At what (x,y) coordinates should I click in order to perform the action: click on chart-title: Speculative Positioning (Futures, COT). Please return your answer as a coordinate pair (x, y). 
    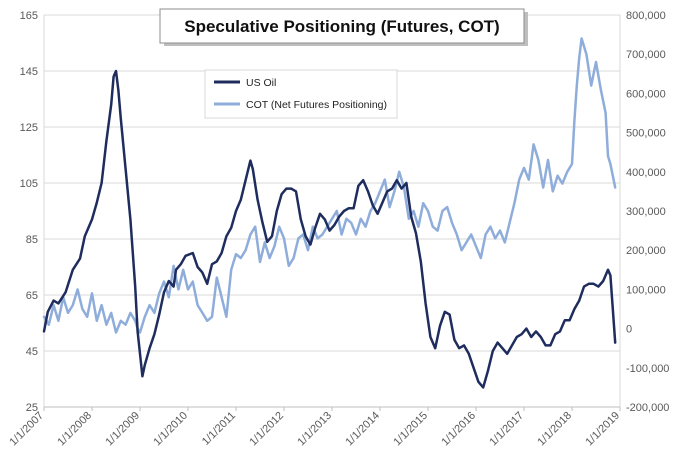
    Looking at the image, I should click on (341, 26).